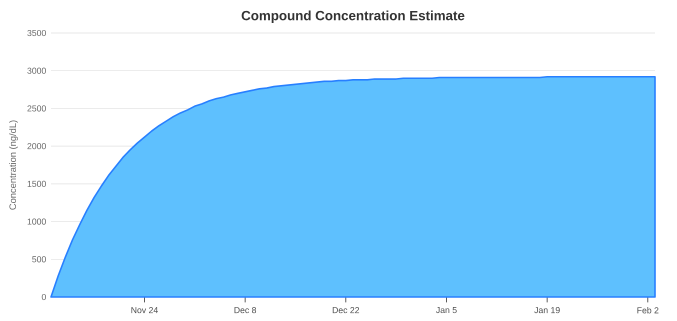 This screenshot has width=677, height=321. What do you see at coordinates (245, 310) in the screenshot?
I see `x-tick-label: Dec 8` at bounding box center [245, 310].